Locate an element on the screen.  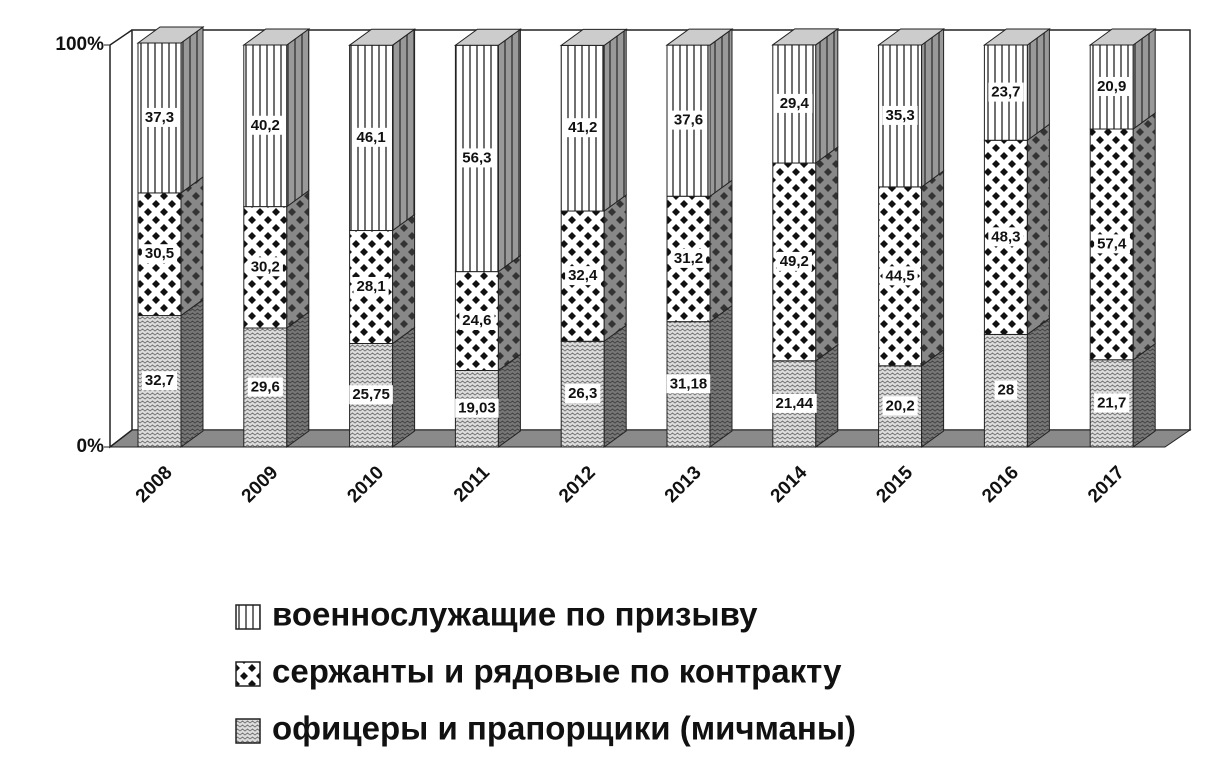
legend-label: сержанты и рядовые по контракту is located at coordinates (557, 671).